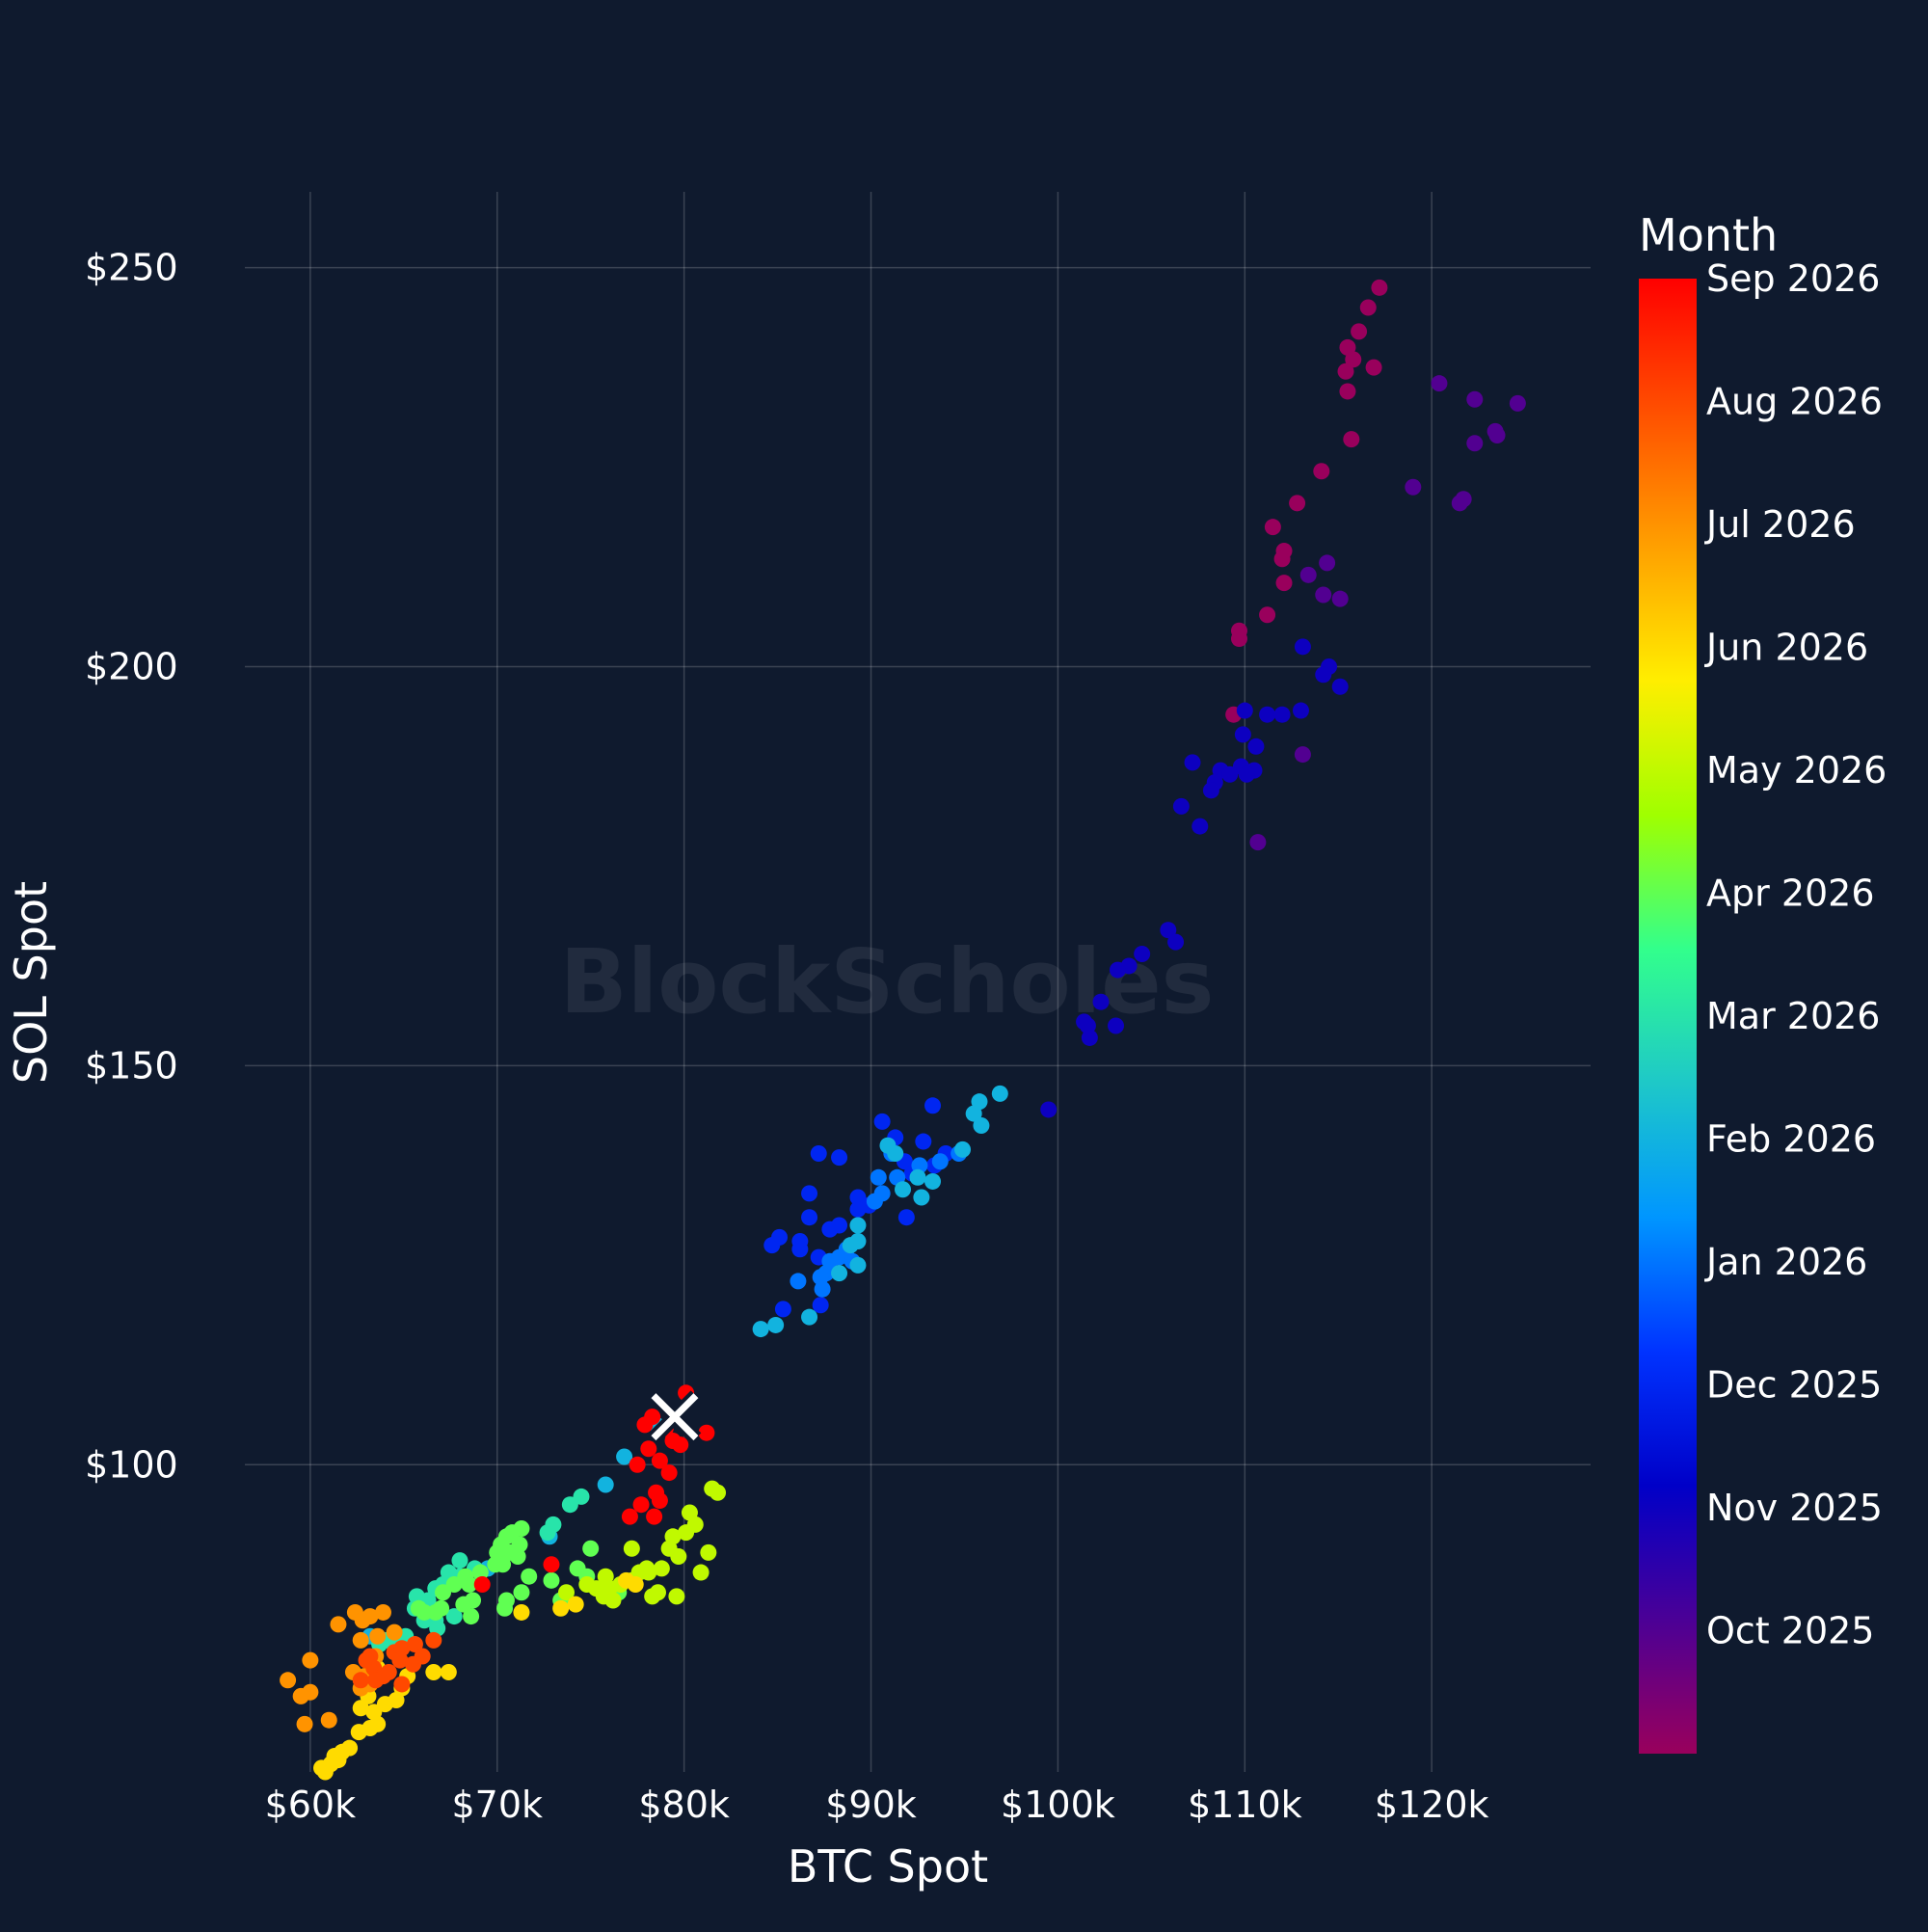 The height and width of the screenshot is (1932, 1928). Describe the element at coordinates (1796, 771) in the screenshot. I see `colorbar-tick-label: May 2026` at that location.